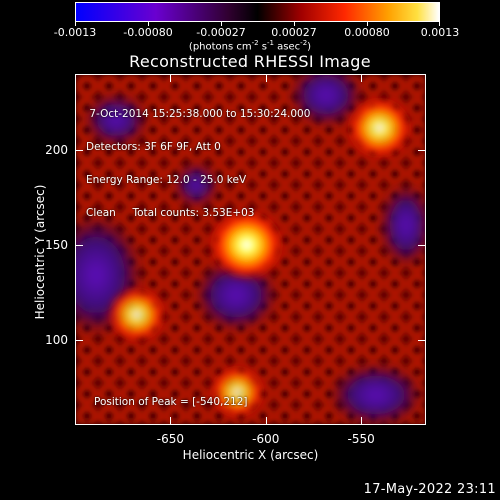 Image resolution: width=500 pixels, height=500 pixels. What do you see at coordinates (287, 47) in the screenshot?
I see `unit-mid2: asec` at bounding box center [287, 47].